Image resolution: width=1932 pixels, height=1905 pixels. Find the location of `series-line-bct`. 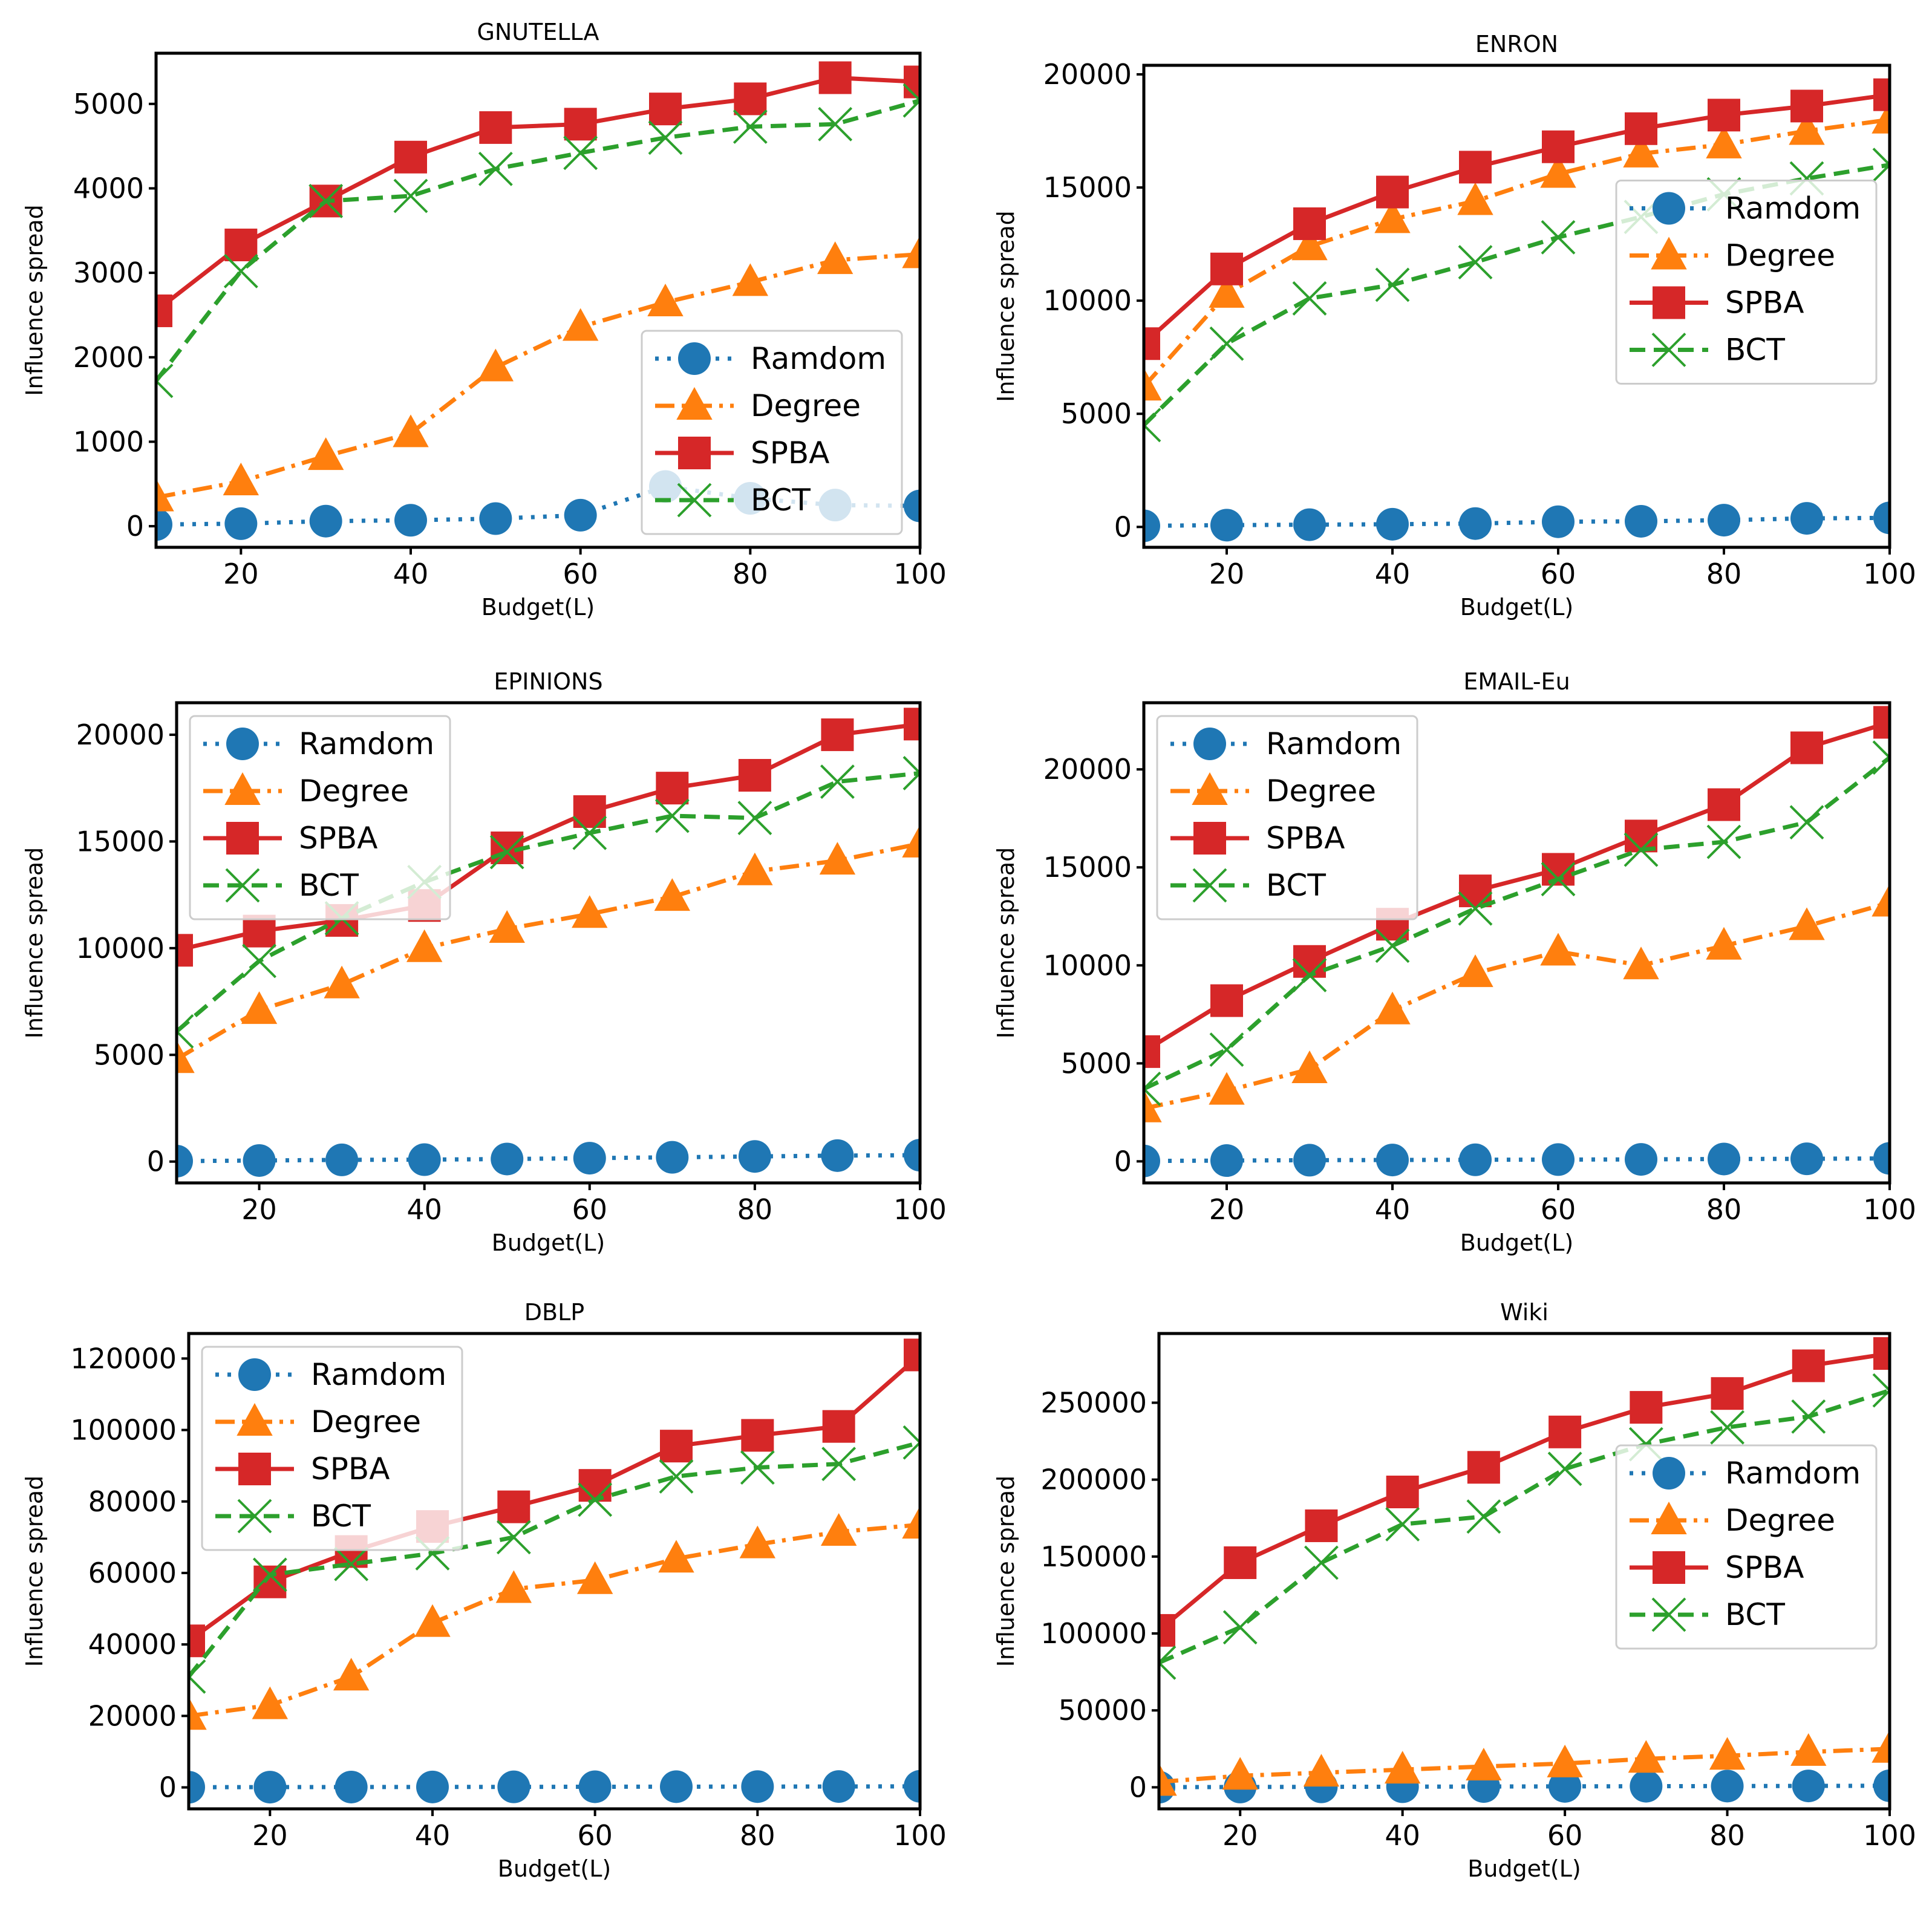

series-line-bct is located at coordinates (548, 902).